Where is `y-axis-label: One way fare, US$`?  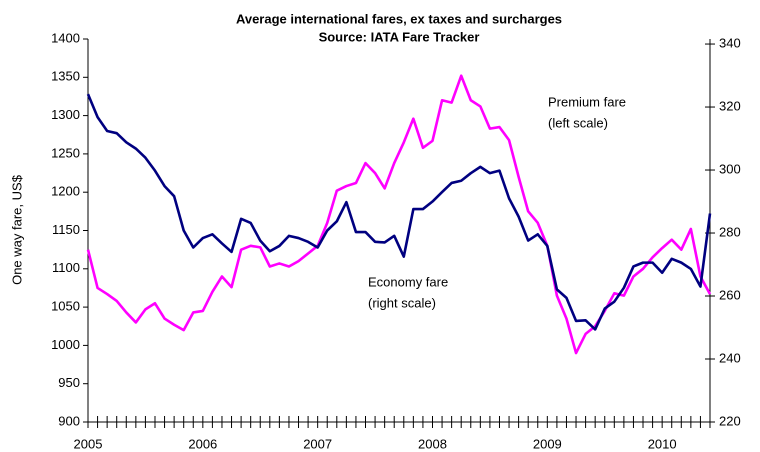
y-axis-label: One way fare, US$ is located at coordinates (16, 229).